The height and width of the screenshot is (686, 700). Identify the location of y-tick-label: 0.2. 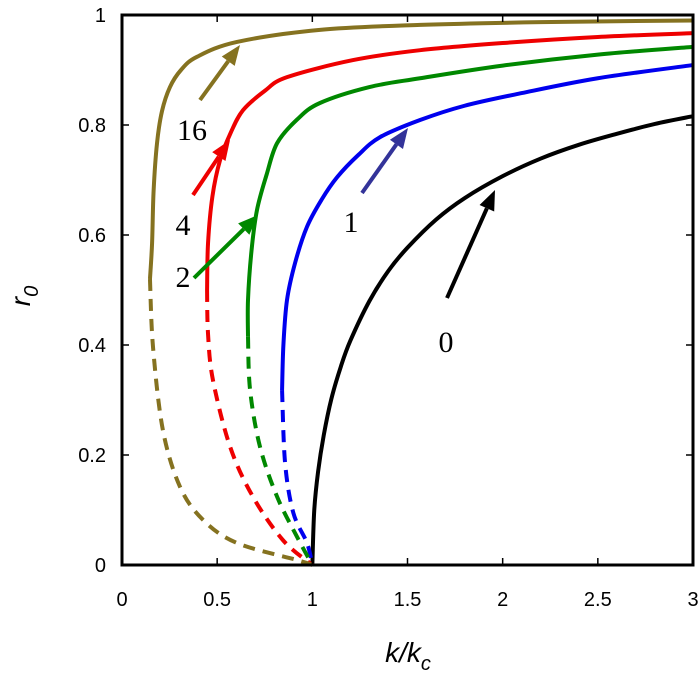
(92, 456).